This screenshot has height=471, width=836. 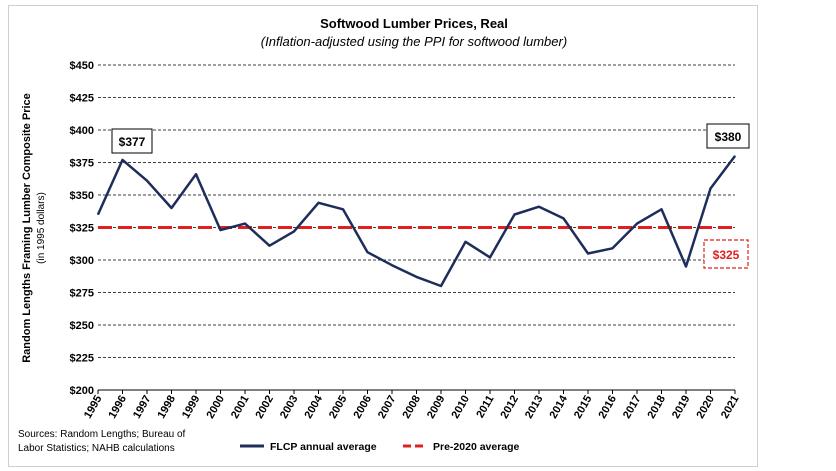 I want to click on x-tick-label: 2013, so click(x=534, y=407).